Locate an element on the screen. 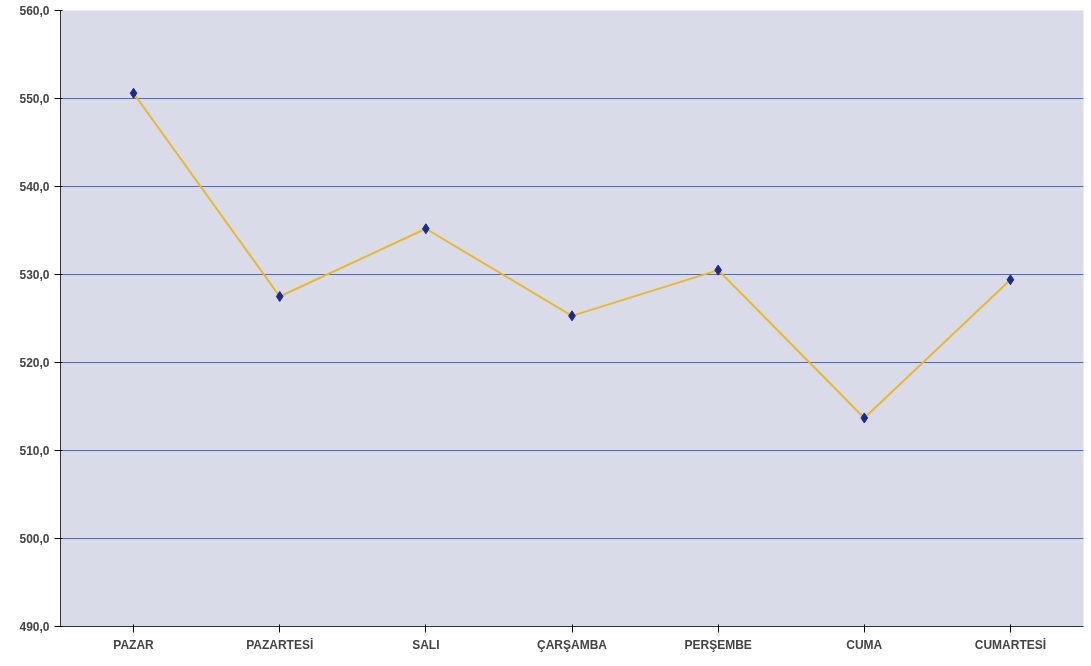 This screenshot has height=666, width=1091. x-tick-label: PAZARTESİ is located at coordinates (280, 644).